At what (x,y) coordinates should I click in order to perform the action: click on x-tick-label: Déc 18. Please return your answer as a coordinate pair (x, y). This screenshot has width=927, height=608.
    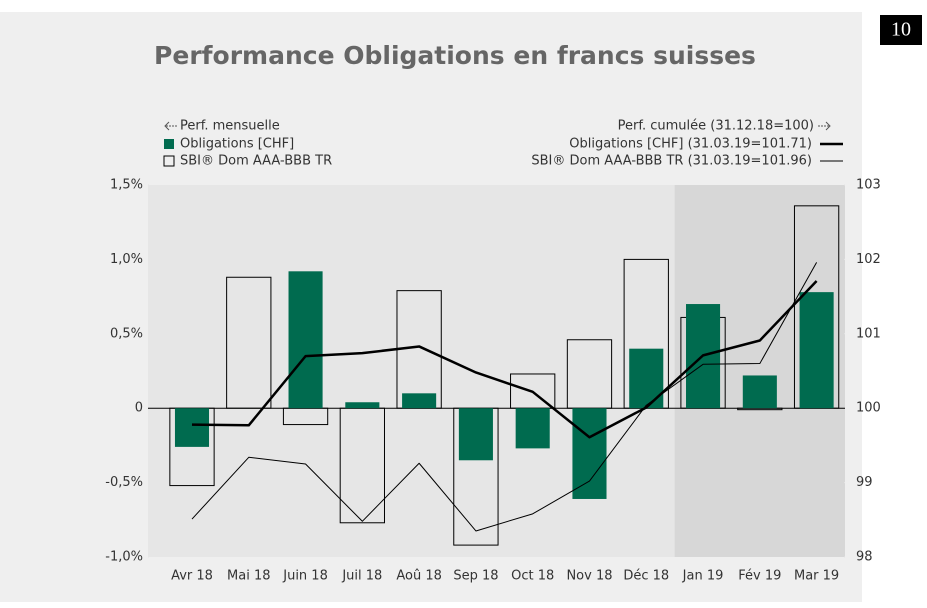
    Looking at the image, I should click on (646, 576).